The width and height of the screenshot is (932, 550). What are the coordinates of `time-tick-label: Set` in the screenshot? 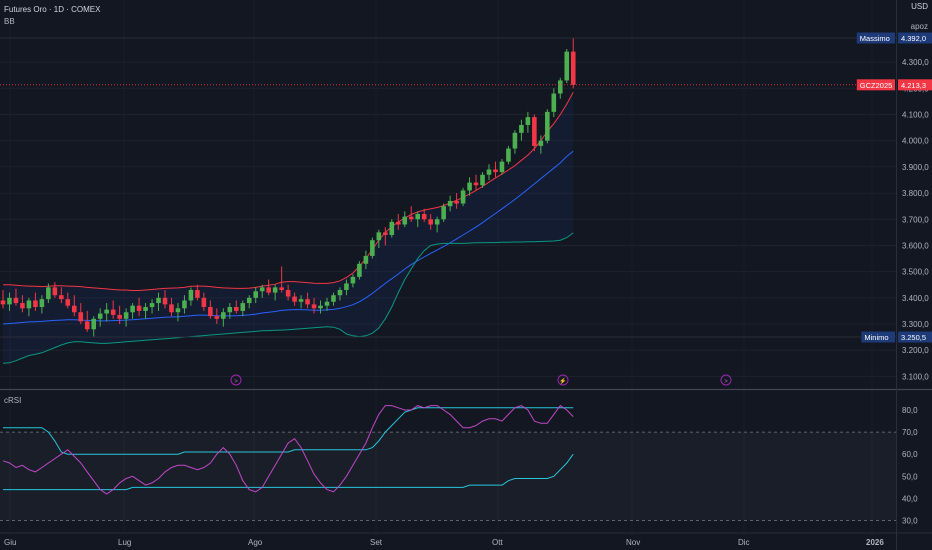 It's located at (376, 542).